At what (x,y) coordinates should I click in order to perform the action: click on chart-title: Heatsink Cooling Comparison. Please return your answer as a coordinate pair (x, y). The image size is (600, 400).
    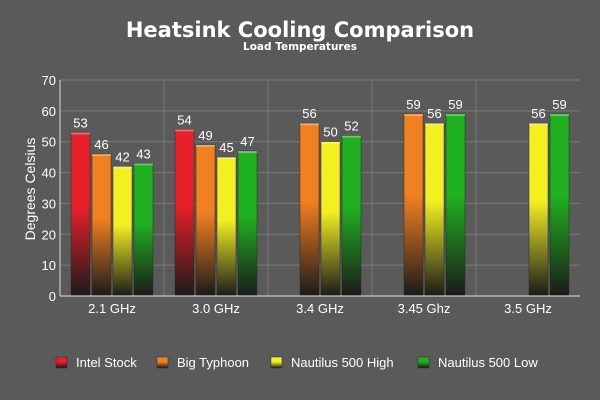
    Looking at the image, I should click on (300, 30).